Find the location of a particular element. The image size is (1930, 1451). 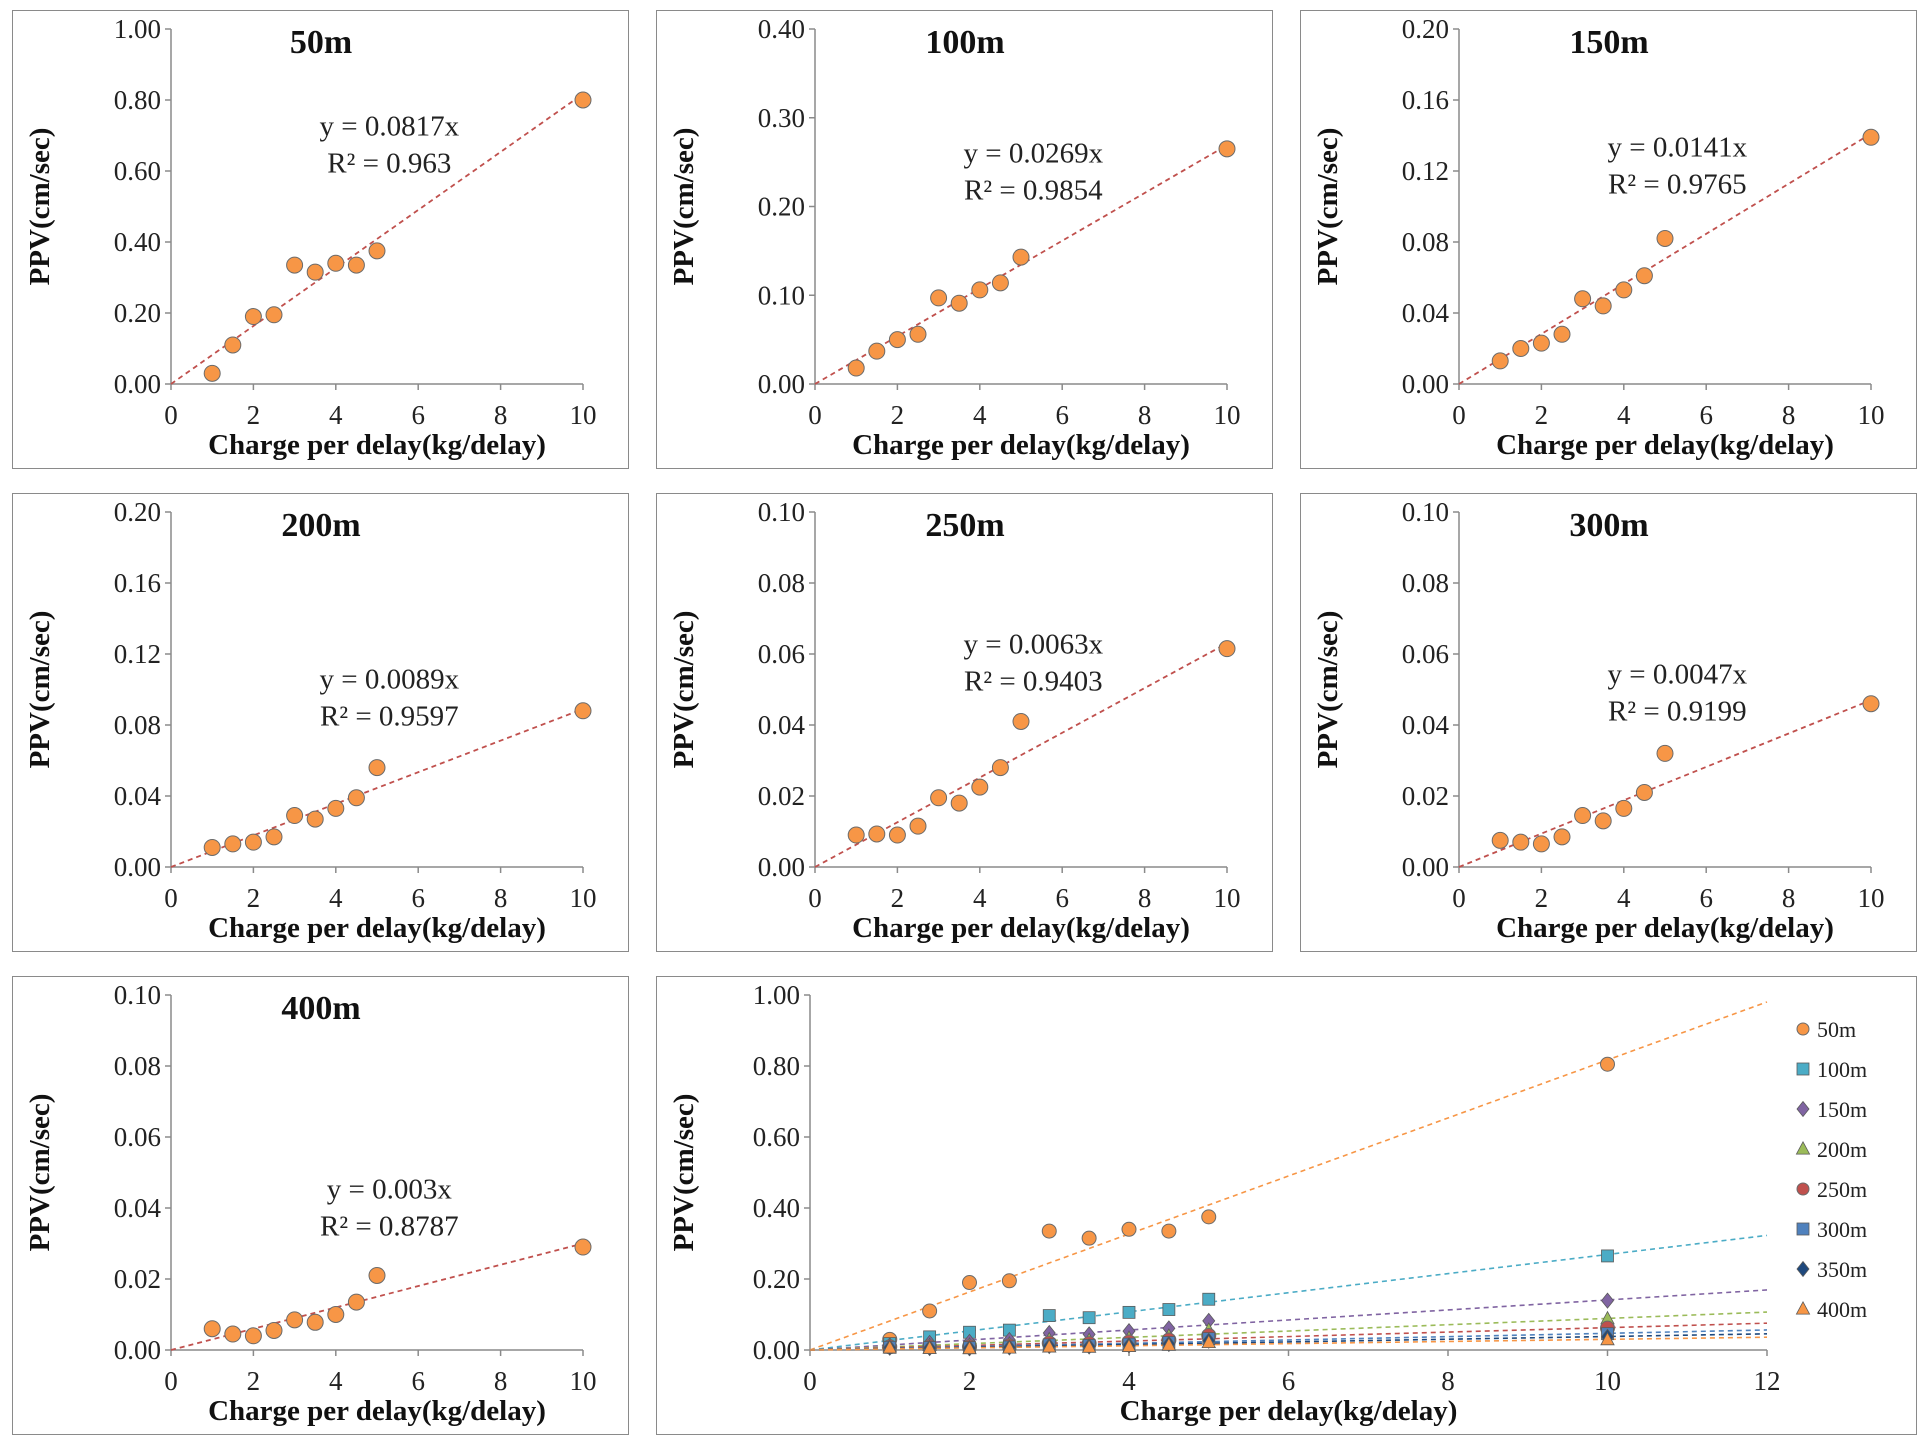

x-tick-label: 12 is located at coordinates (1767, 1381).